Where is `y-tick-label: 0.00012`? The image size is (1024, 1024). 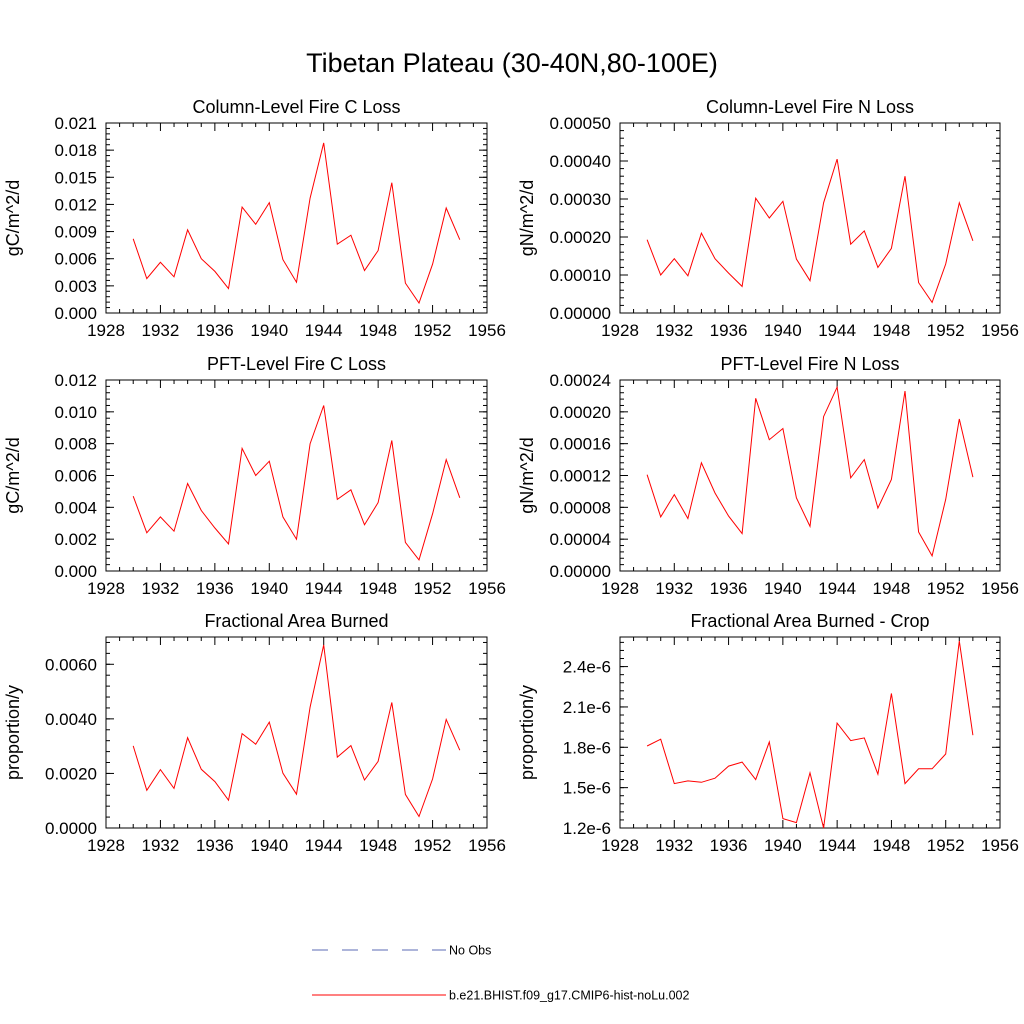
y-tick-label: 0.00012 is located at coordinates (580, 476).